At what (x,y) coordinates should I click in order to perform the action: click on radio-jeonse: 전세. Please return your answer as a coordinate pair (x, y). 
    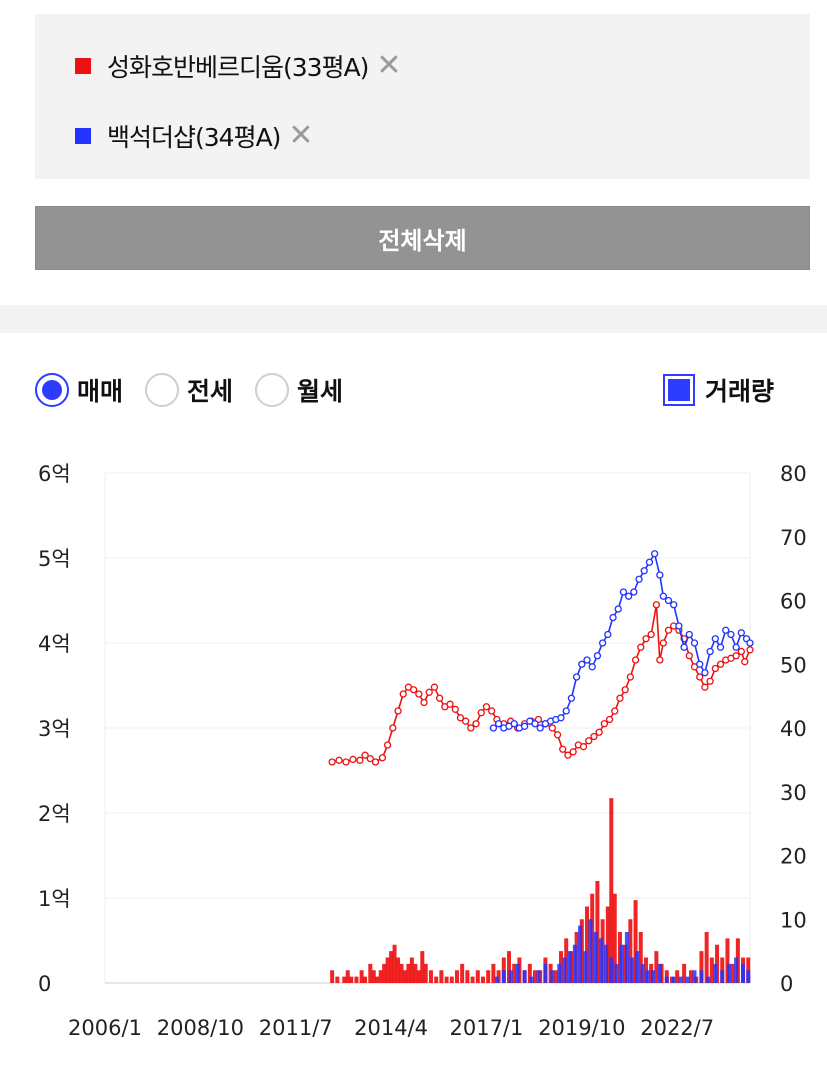
    Looking at the image, I should click on (189, 390).